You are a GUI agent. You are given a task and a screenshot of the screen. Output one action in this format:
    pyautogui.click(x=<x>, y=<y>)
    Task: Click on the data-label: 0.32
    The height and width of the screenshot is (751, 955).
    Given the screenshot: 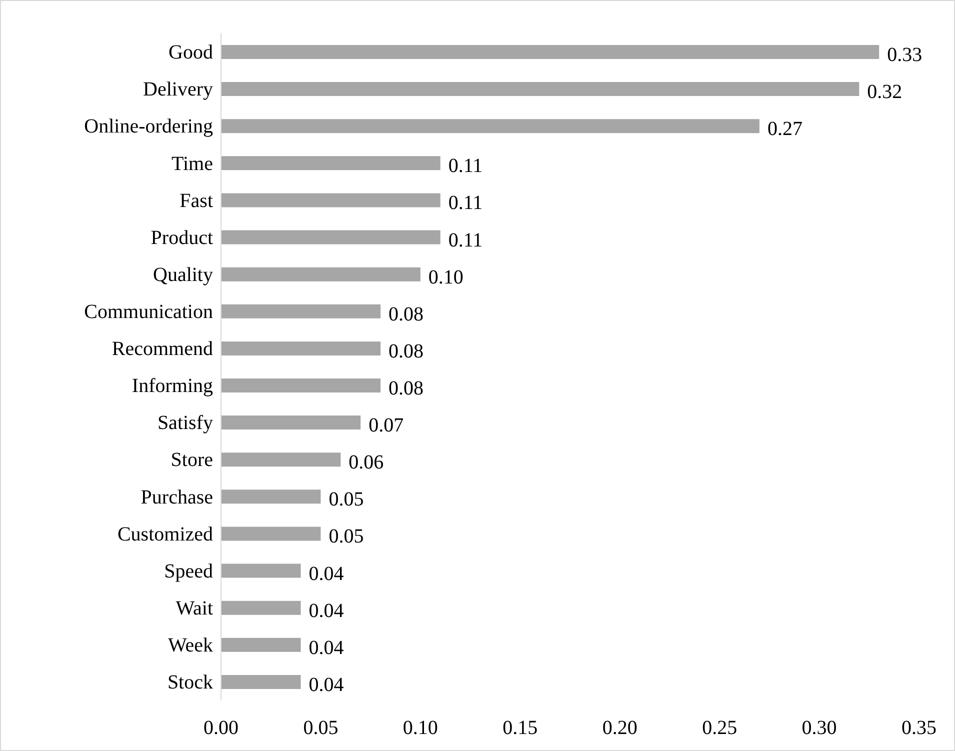 What is the action you would take?
    pyautogui.click(x=884, y=92)
    